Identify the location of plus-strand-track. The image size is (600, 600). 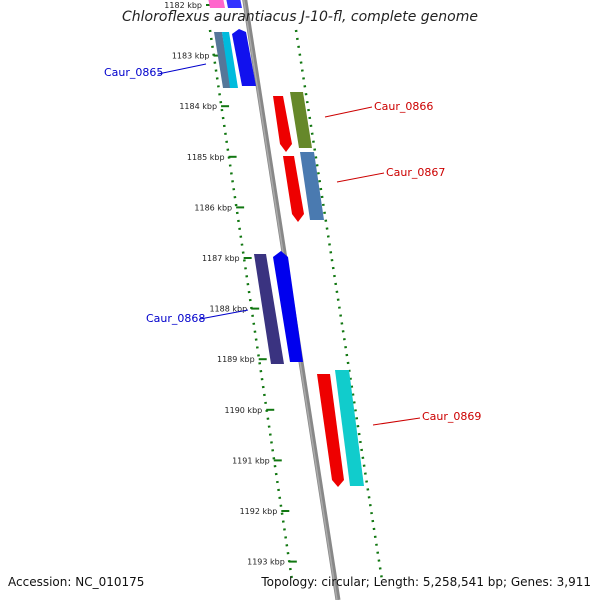
(339, 305).